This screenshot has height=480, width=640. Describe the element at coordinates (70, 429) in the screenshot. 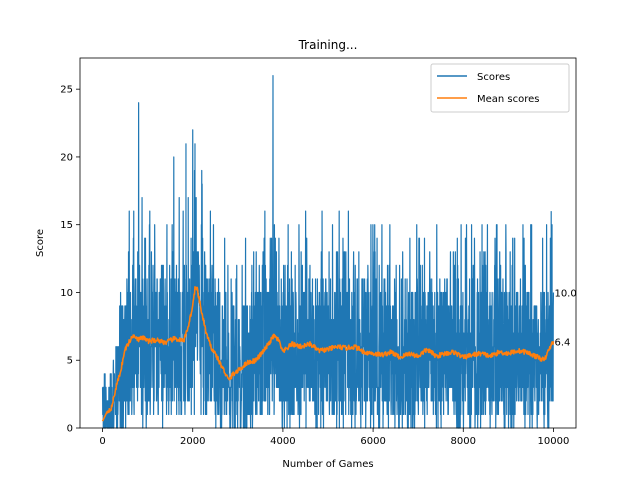

I see `y-tick-label: 0` at that location.